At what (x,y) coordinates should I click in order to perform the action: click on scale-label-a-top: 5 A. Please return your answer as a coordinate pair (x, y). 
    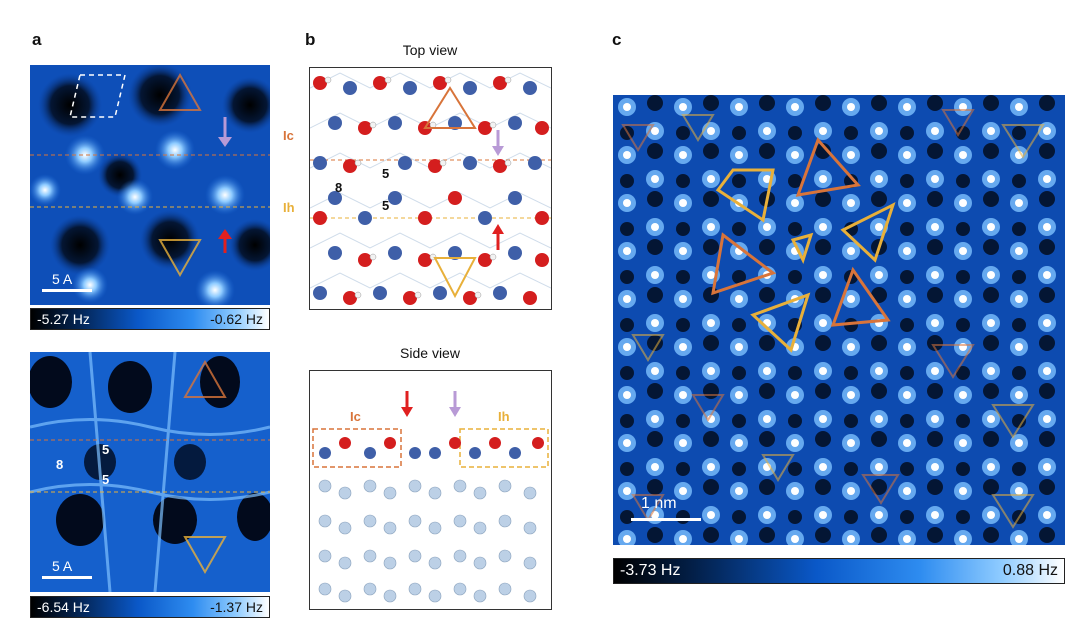
    Looking at the image, I should click on (62, 279).